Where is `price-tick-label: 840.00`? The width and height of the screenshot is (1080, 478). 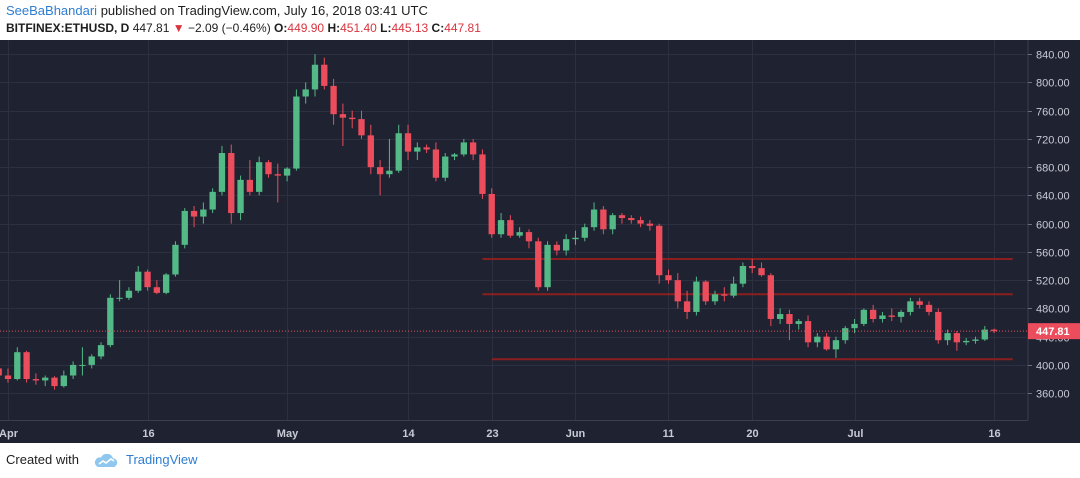
price-tick-label: 840.00 is located at coordinates (1053, 56).